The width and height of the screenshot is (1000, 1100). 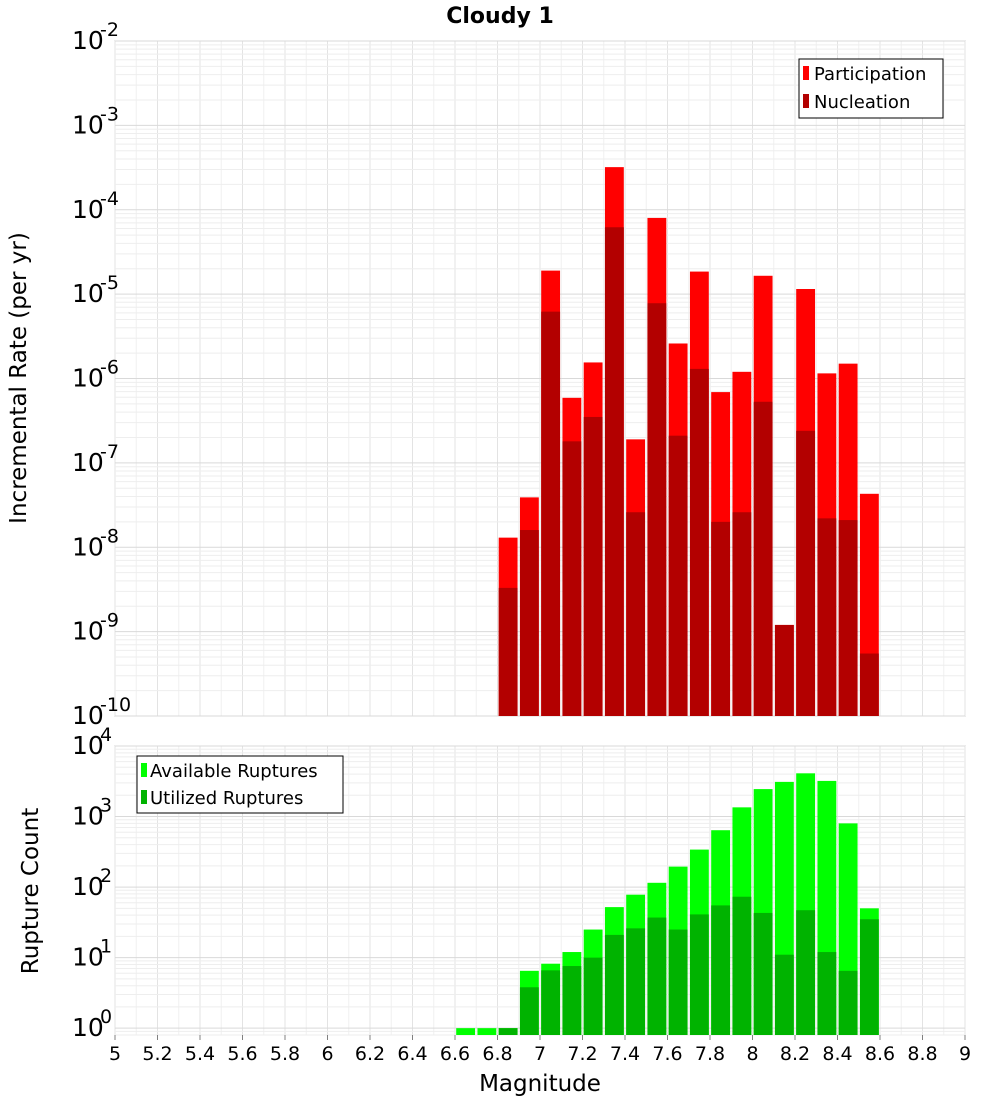 What do you see at coordinates (106, 735) in the screenshot?
I see `bottom-y-tick-exponent: 4` at bounding box center [106, 735].